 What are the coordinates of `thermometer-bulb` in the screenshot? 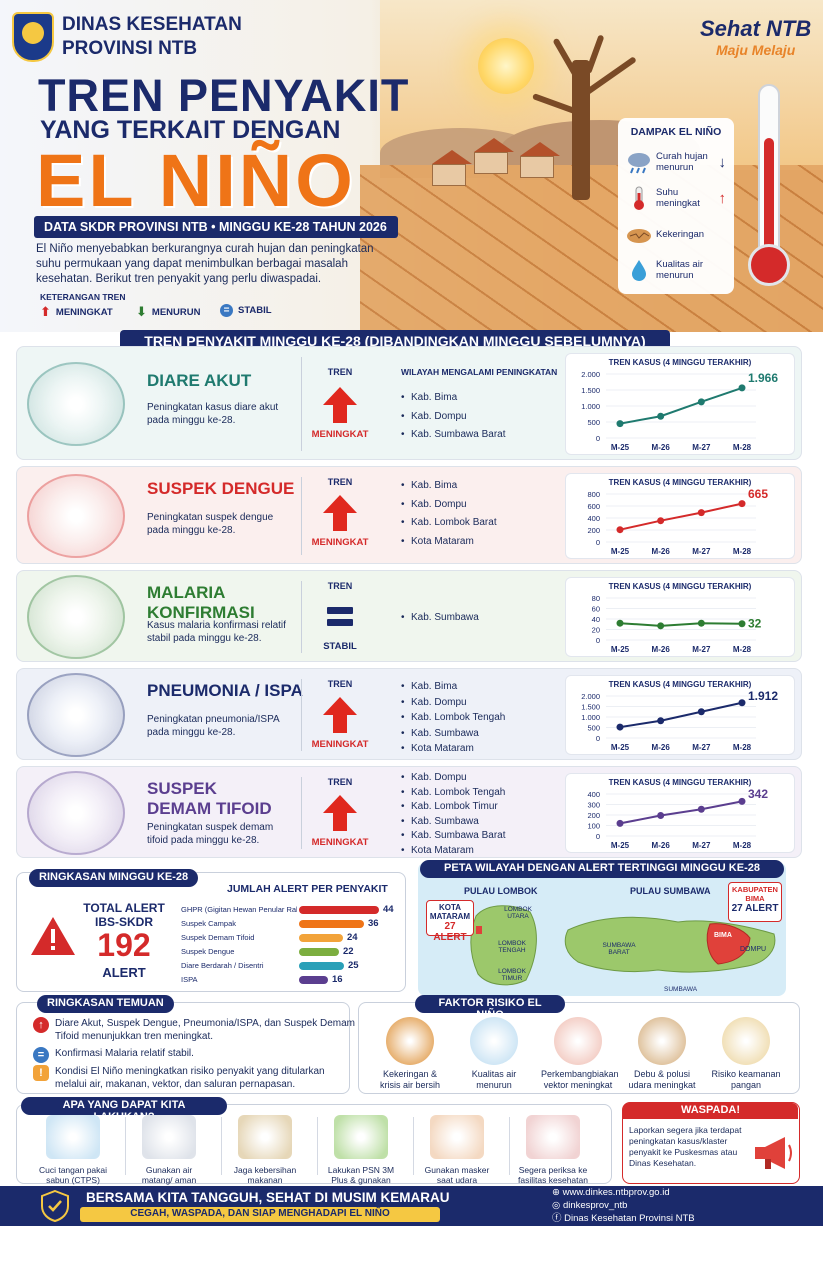 It's located at (769, 265).